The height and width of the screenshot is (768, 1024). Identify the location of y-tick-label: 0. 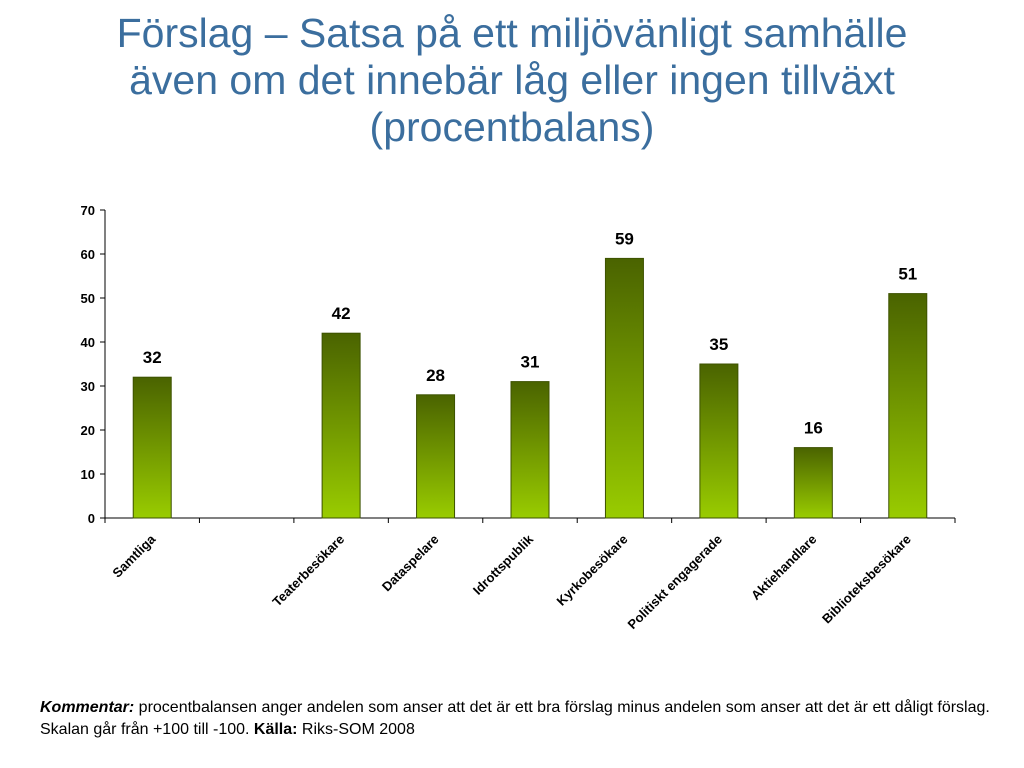
(91, 518).